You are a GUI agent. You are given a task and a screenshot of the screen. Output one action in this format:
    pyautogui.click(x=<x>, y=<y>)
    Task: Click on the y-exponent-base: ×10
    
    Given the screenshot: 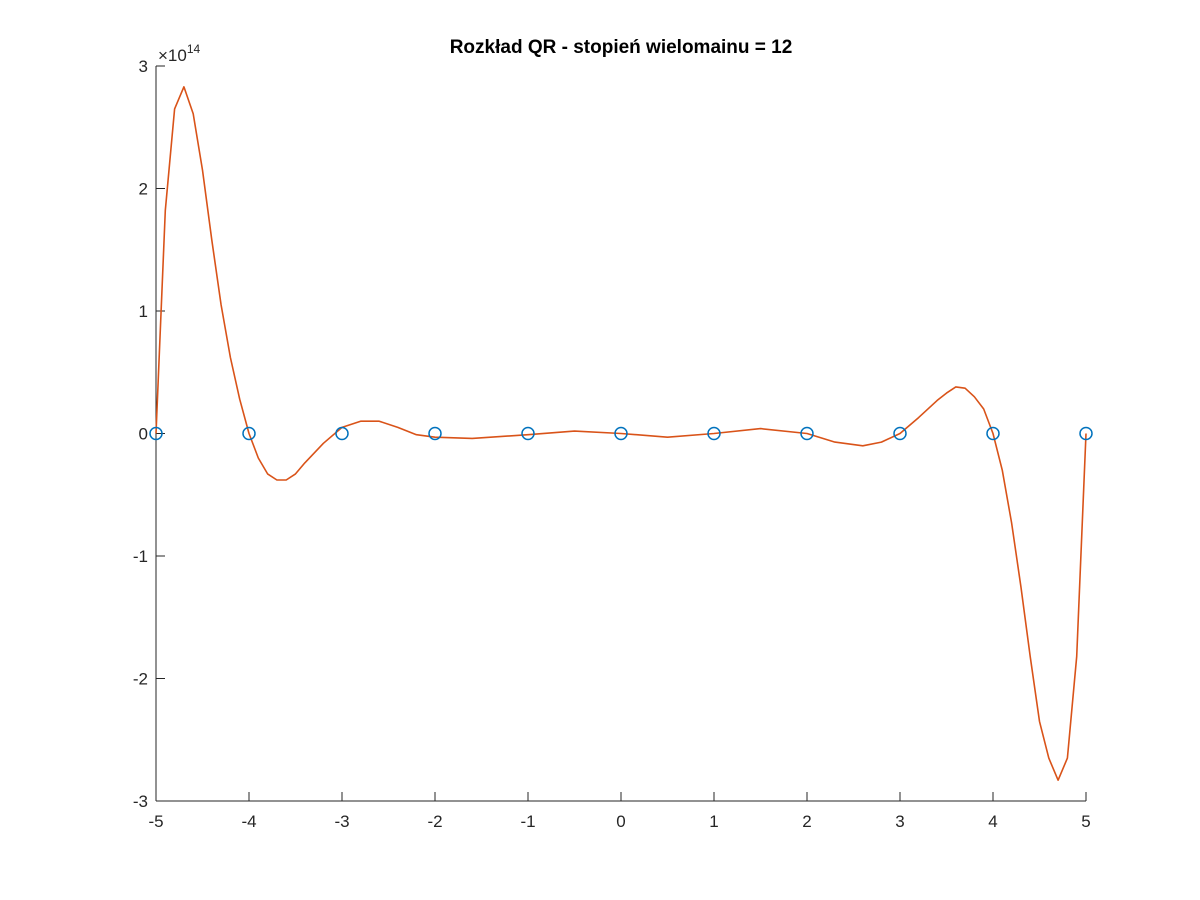 What is the action you would take?
    pyautogui.click(x=172, y=55)
    